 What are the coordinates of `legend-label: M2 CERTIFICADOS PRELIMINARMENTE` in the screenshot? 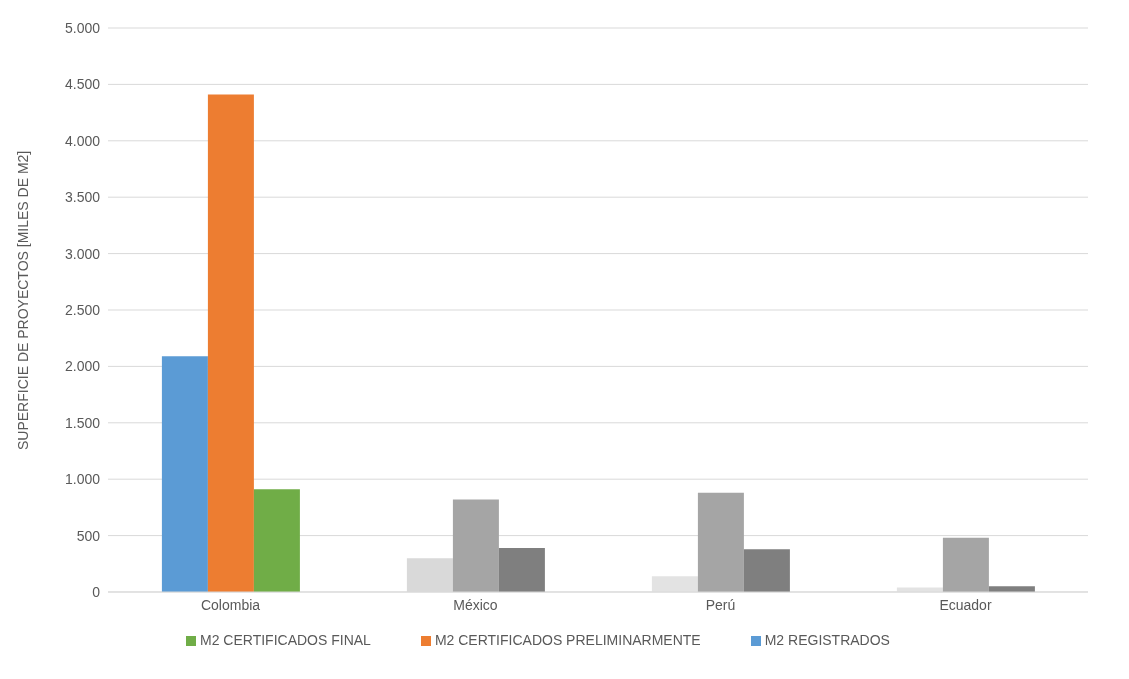 It's located at (567, 640).